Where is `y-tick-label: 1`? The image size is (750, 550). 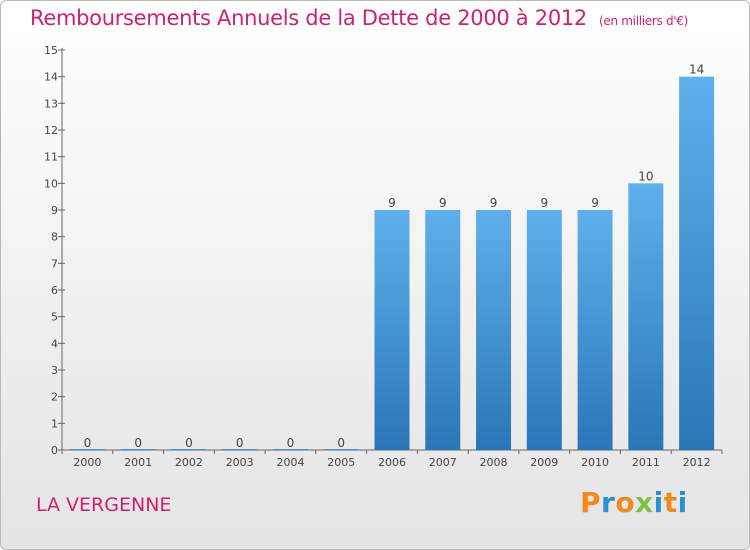 y-tick-label: 1 is located at coordinates (54, 423).